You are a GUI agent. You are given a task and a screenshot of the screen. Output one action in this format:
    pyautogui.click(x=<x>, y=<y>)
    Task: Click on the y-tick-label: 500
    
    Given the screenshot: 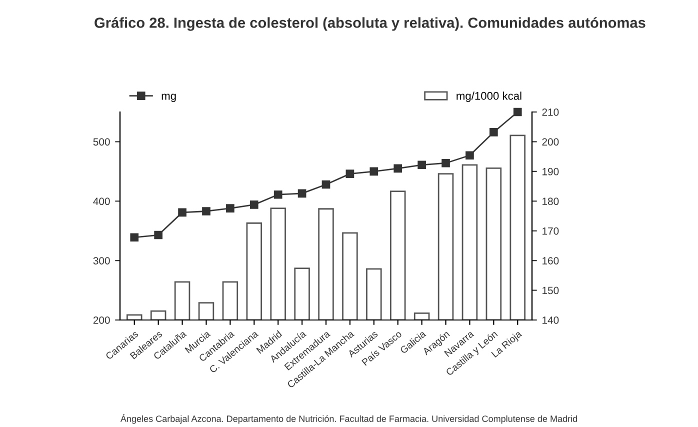 What is the action you would take?
    pyautogui.click(x=101, y=142)
    